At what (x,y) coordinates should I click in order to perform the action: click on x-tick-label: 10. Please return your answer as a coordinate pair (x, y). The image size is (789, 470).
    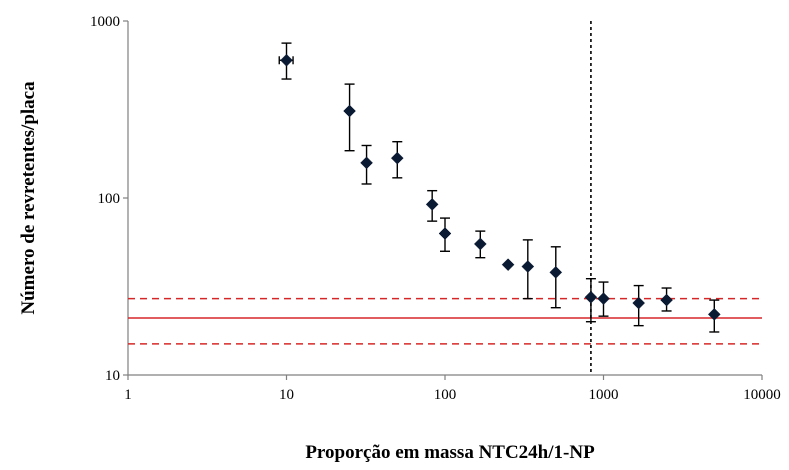
    Looking at the image, I should click on (286, 395).